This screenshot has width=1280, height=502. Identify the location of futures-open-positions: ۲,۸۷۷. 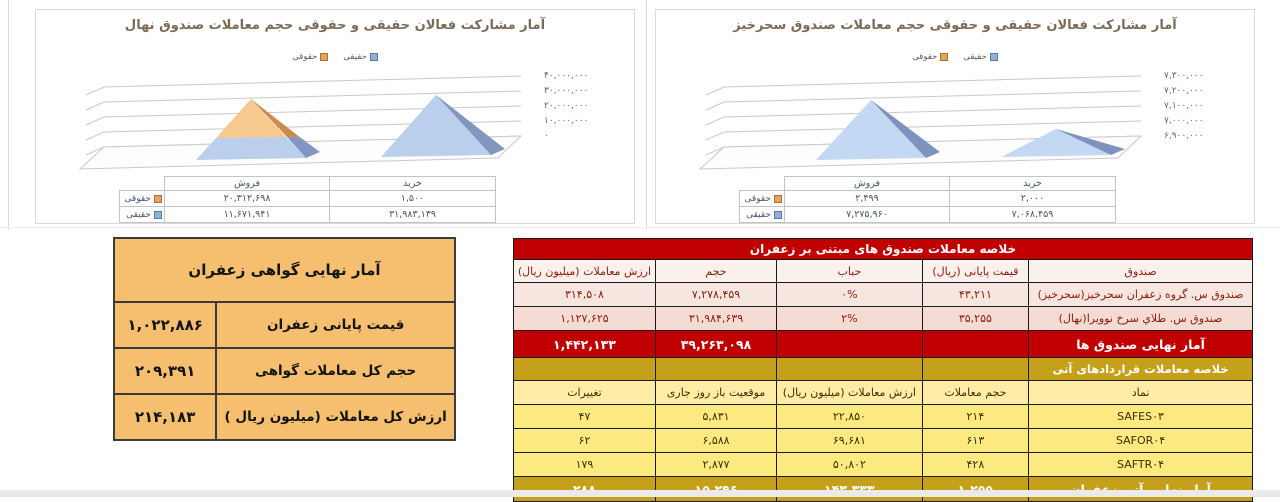
(716, 464).